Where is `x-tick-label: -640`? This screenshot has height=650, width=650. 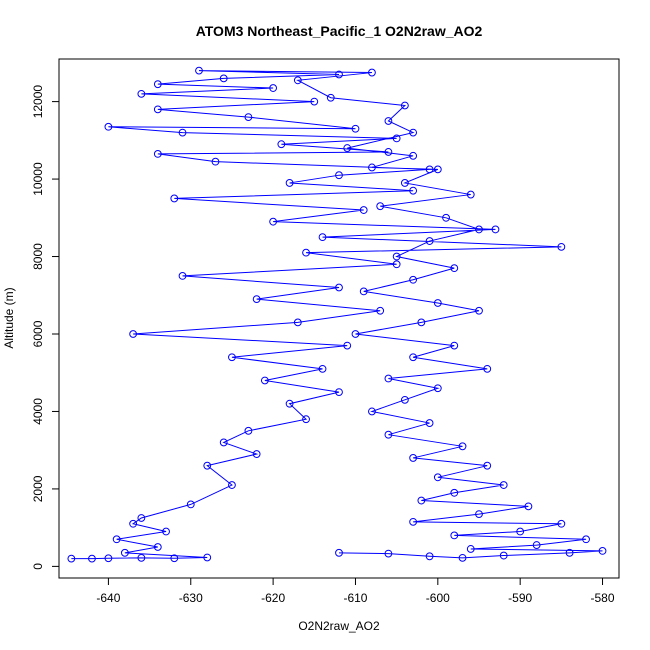 x-tick-label: -640 is located at coordinates (108, 598).